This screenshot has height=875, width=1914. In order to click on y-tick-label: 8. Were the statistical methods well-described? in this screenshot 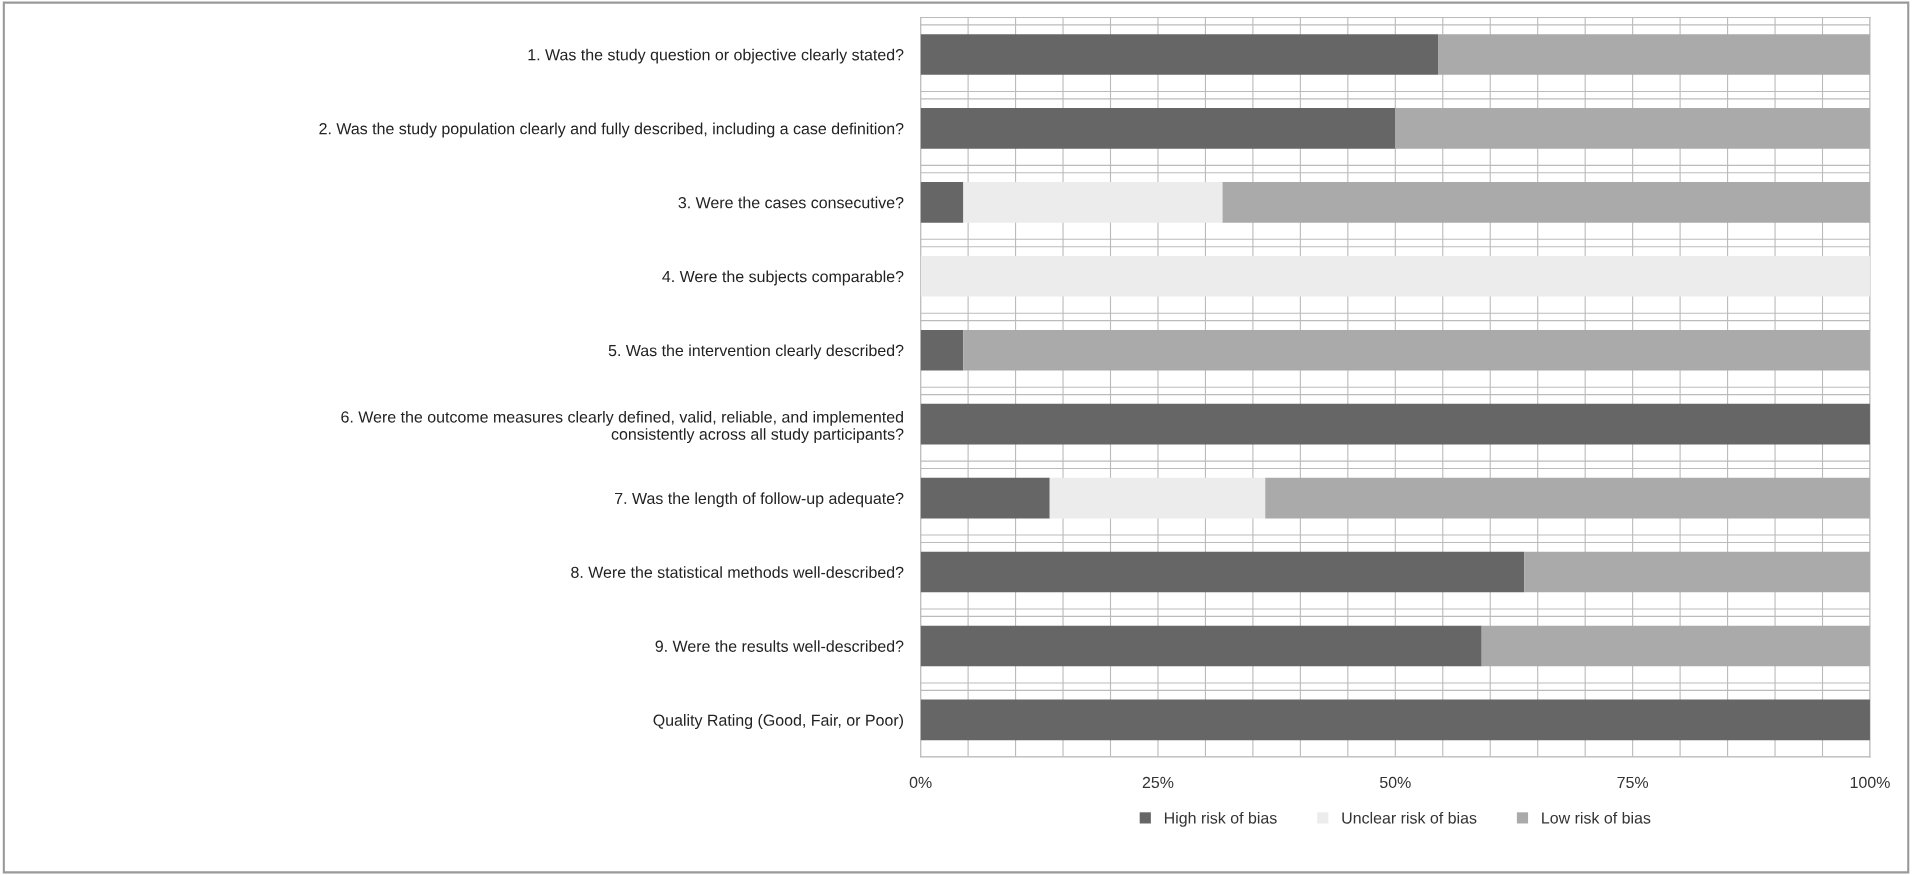, I will do `click(737, 572)`.